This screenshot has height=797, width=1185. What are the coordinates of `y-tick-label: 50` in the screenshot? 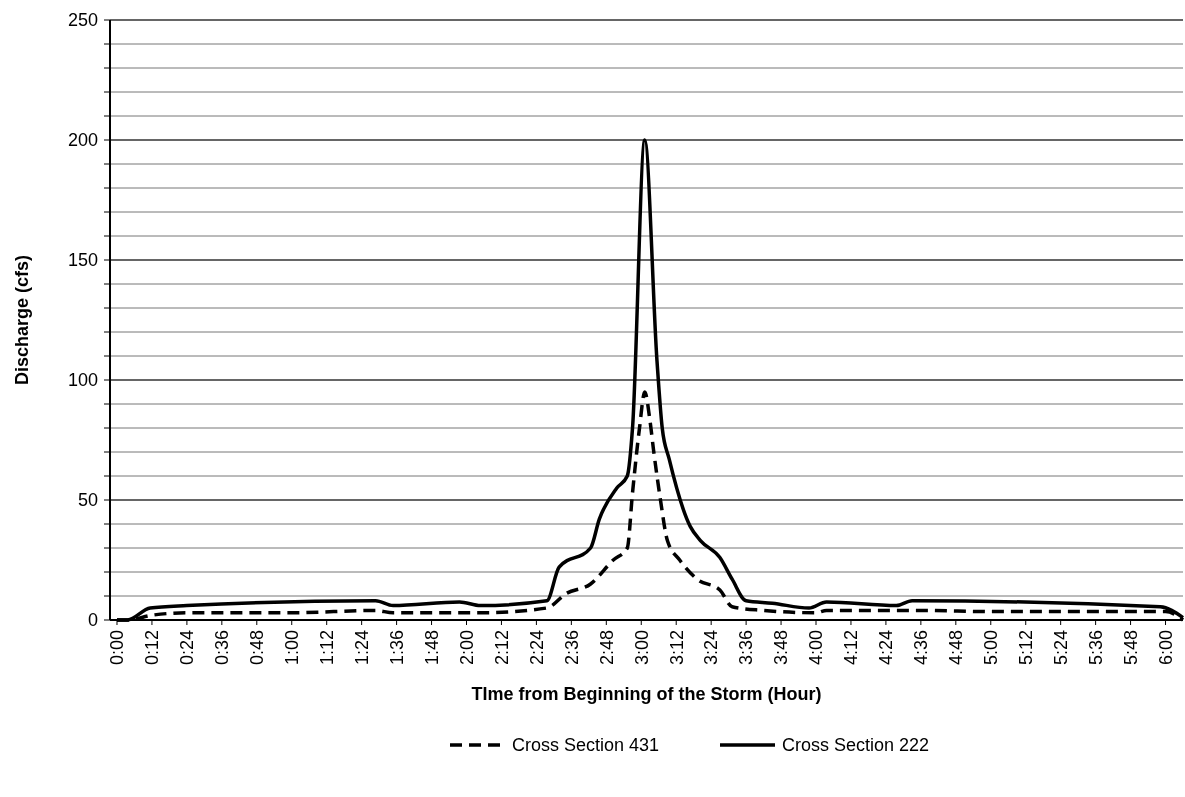 It's located at (87, 500).